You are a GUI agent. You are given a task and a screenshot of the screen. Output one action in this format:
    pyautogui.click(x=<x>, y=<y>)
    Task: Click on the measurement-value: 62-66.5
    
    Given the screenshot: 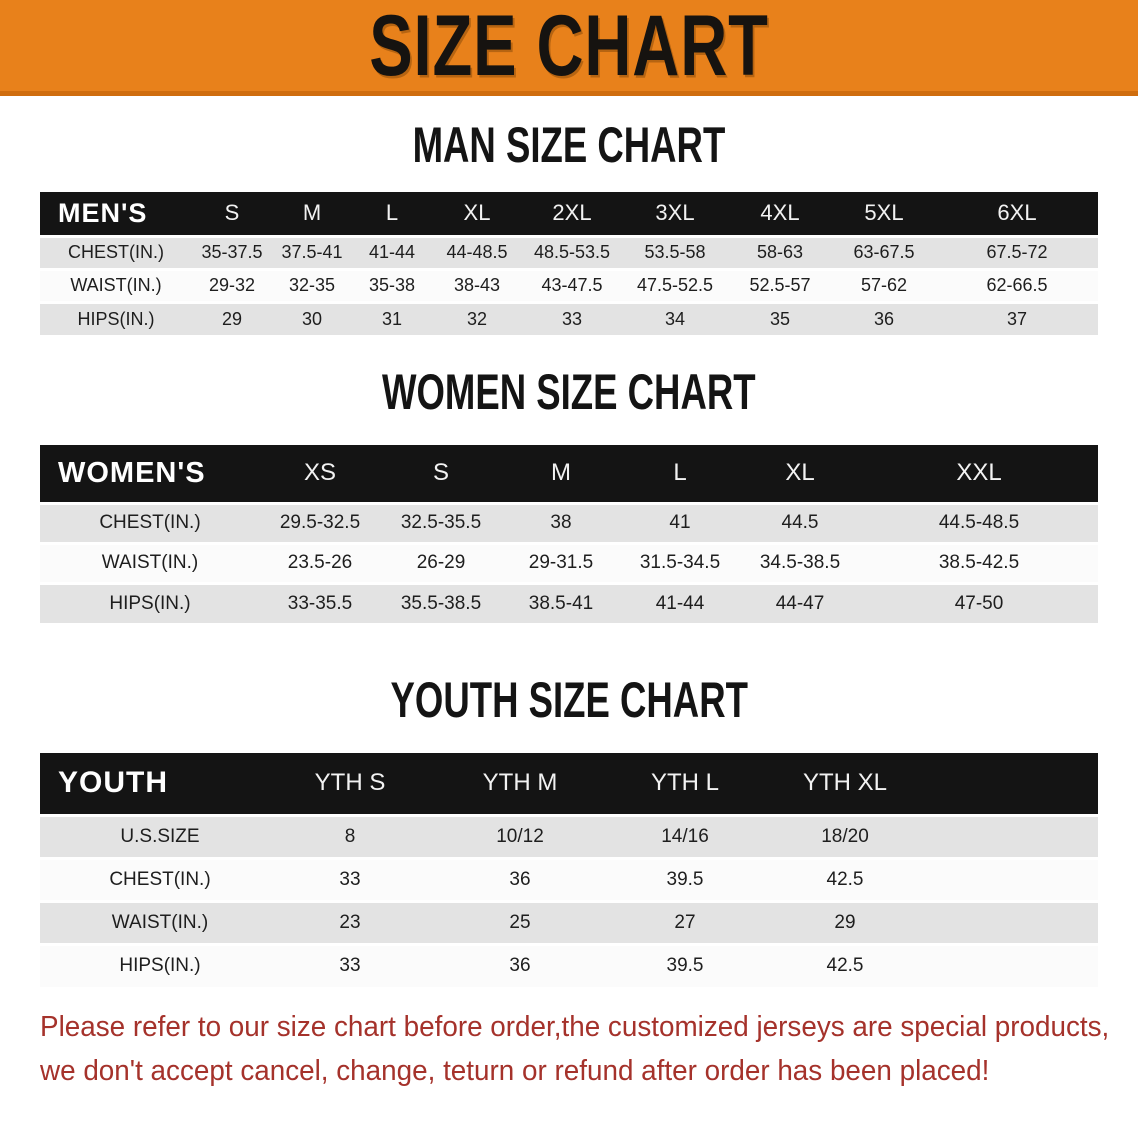 What is the action you would take?
    pyautogui.click(x=1017, y=284)
    